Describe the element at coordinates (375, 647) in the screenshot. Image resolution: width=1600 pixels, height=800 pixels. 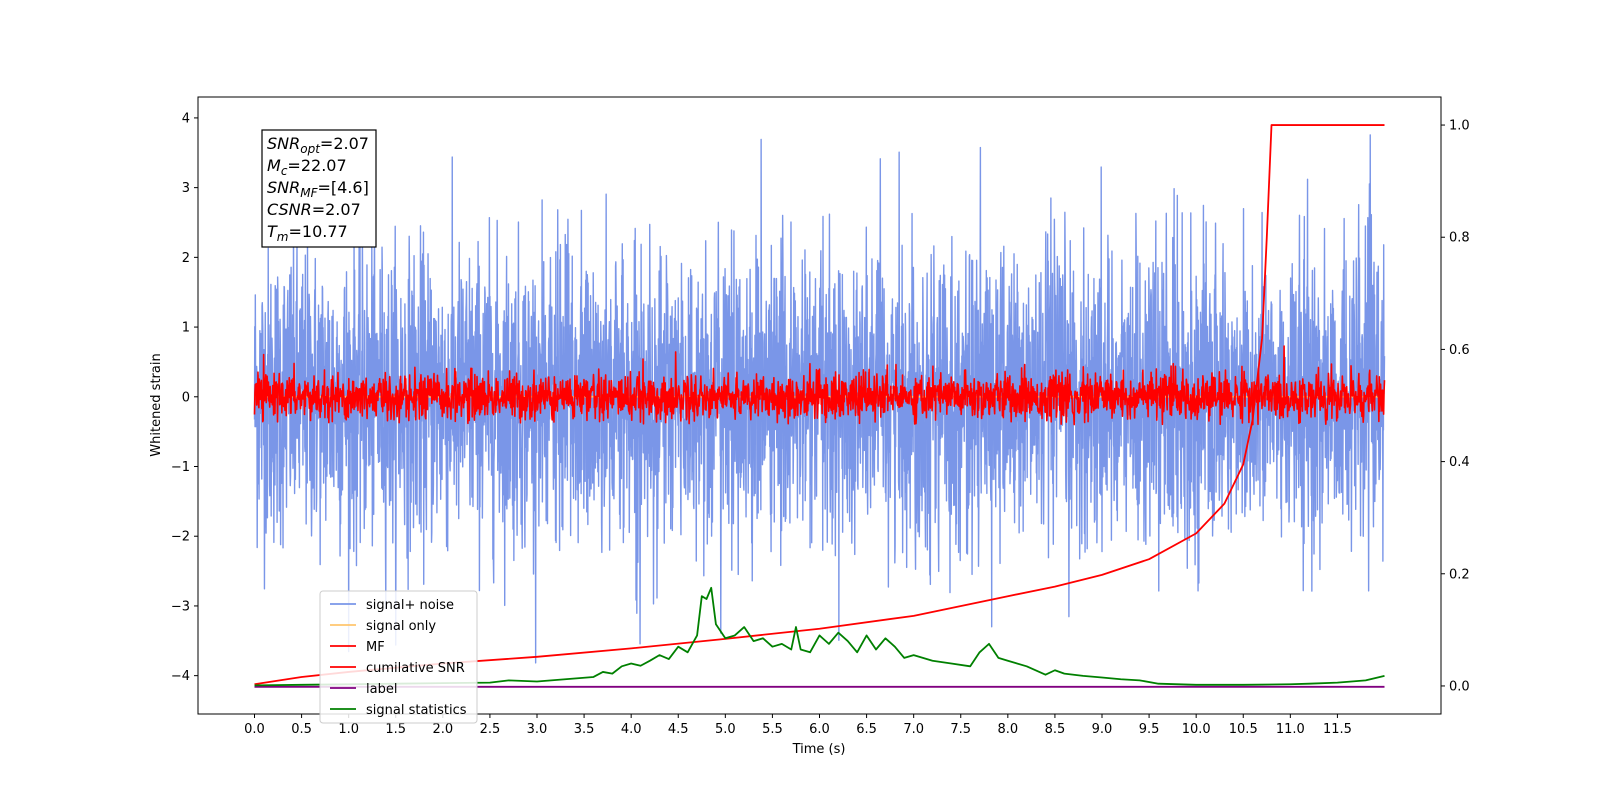
I see `legend-label: MF` at that location.